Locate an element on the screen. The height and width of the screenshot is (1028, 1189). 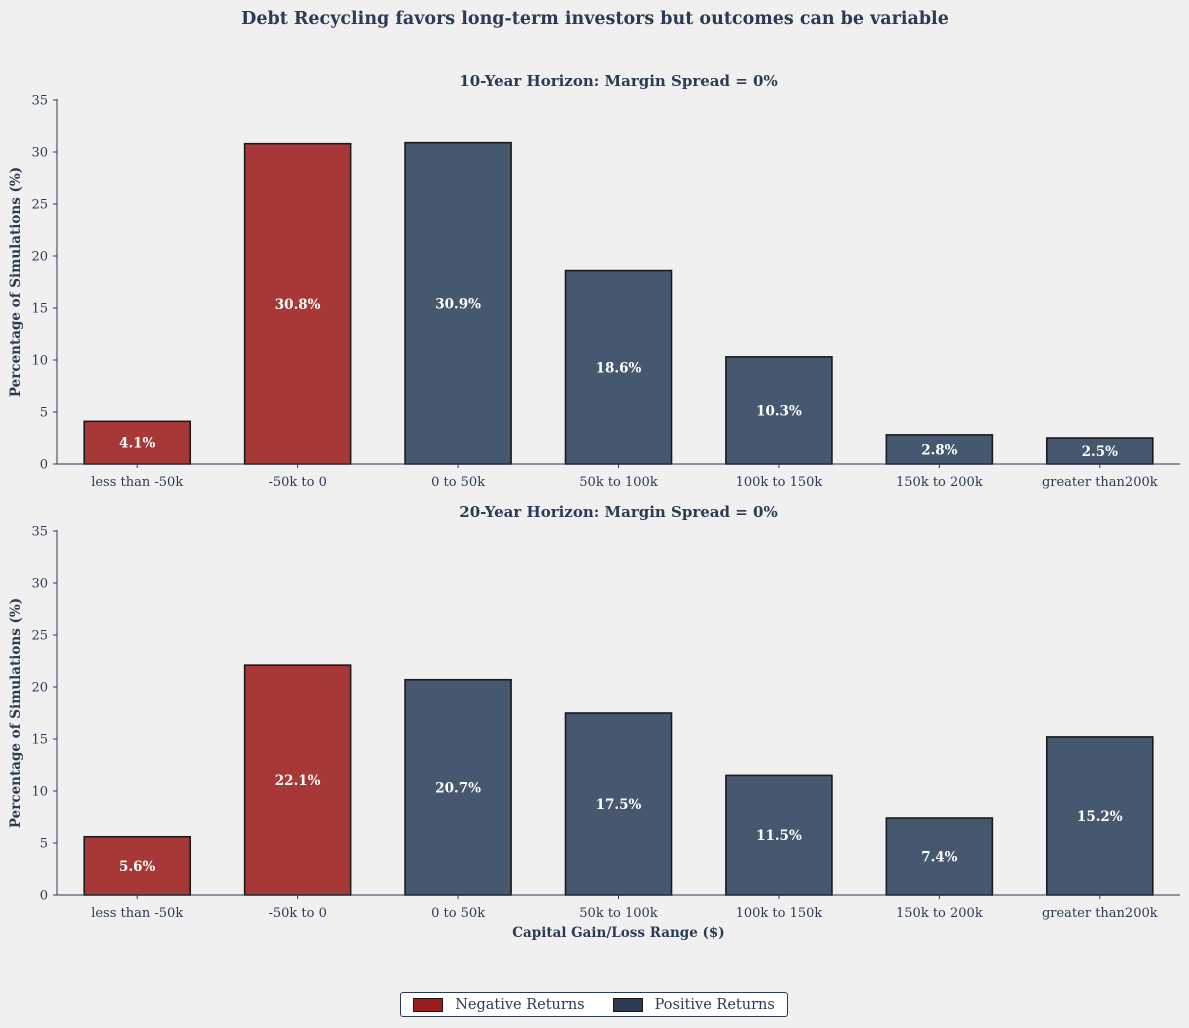
bar-value-label: 2.8% is located at coordinates (939, 450).